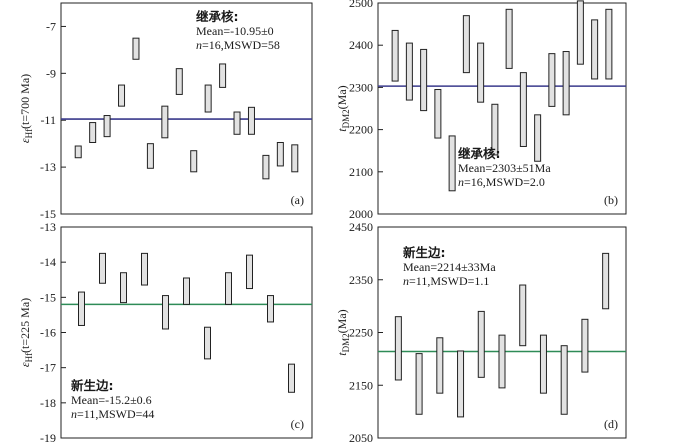 This screenshot has height=446, width=700. I want to click on y-axis-label: εHf(t=225 Ma), so click(26, 332).